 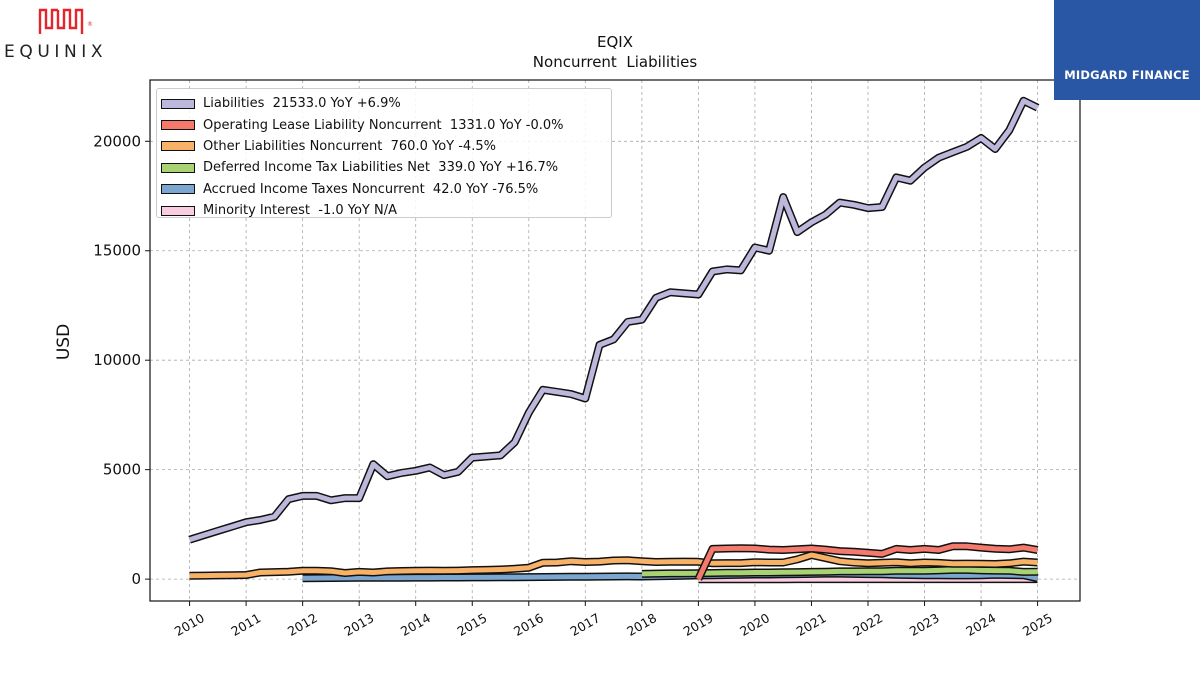 What do you see at coordinates (64, 342) in the screenshot?
I see `y-axis-label: USD` at bounding box center [64, 342].